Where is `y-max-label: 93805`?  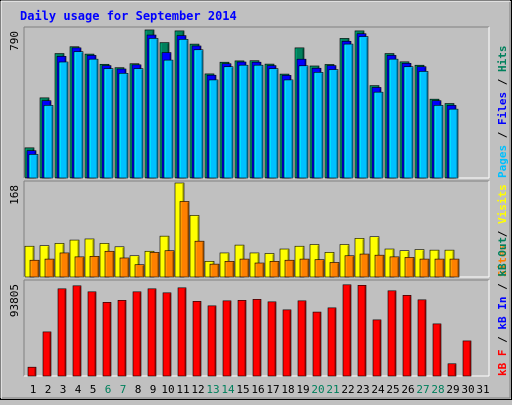 y-max-label: 93805 is located at coordinates (14, 300).